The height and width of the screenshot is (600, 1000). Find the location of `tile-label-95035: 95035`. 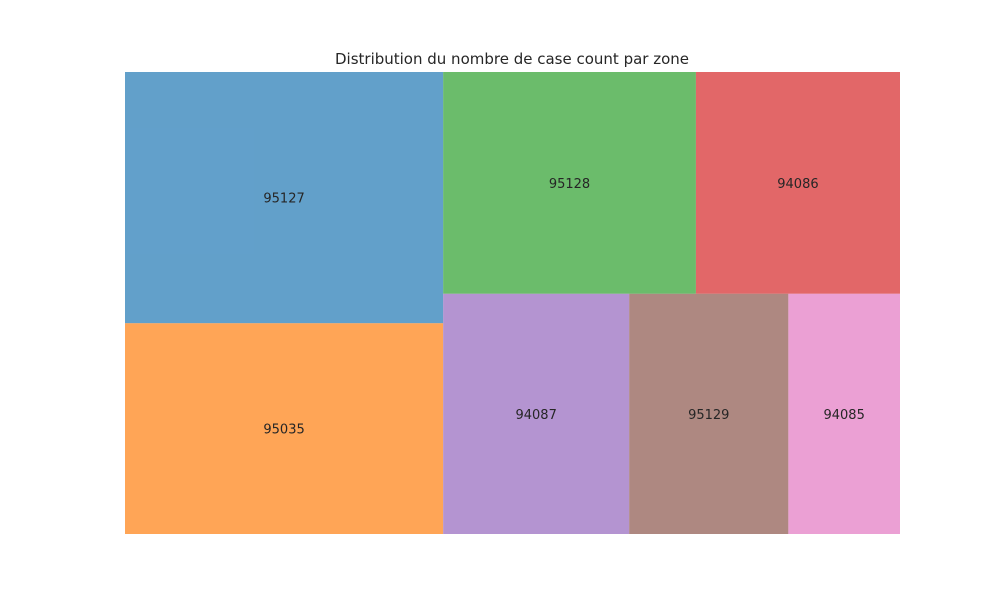

tile-label-95035: 95035 is located at coordinates (283, 430).